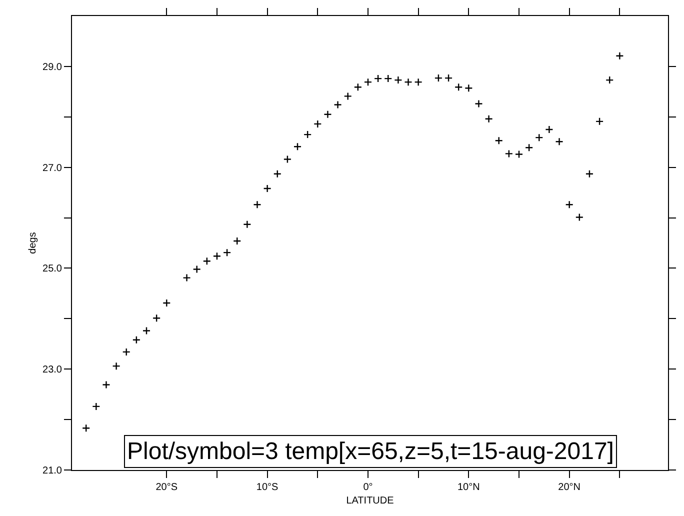 This screenshot has height=516, width=684. What do you see at coordinates (52, 67) in the screenshot?
I see `y-tick-label: 29.0` at bounding box center [52, 67].